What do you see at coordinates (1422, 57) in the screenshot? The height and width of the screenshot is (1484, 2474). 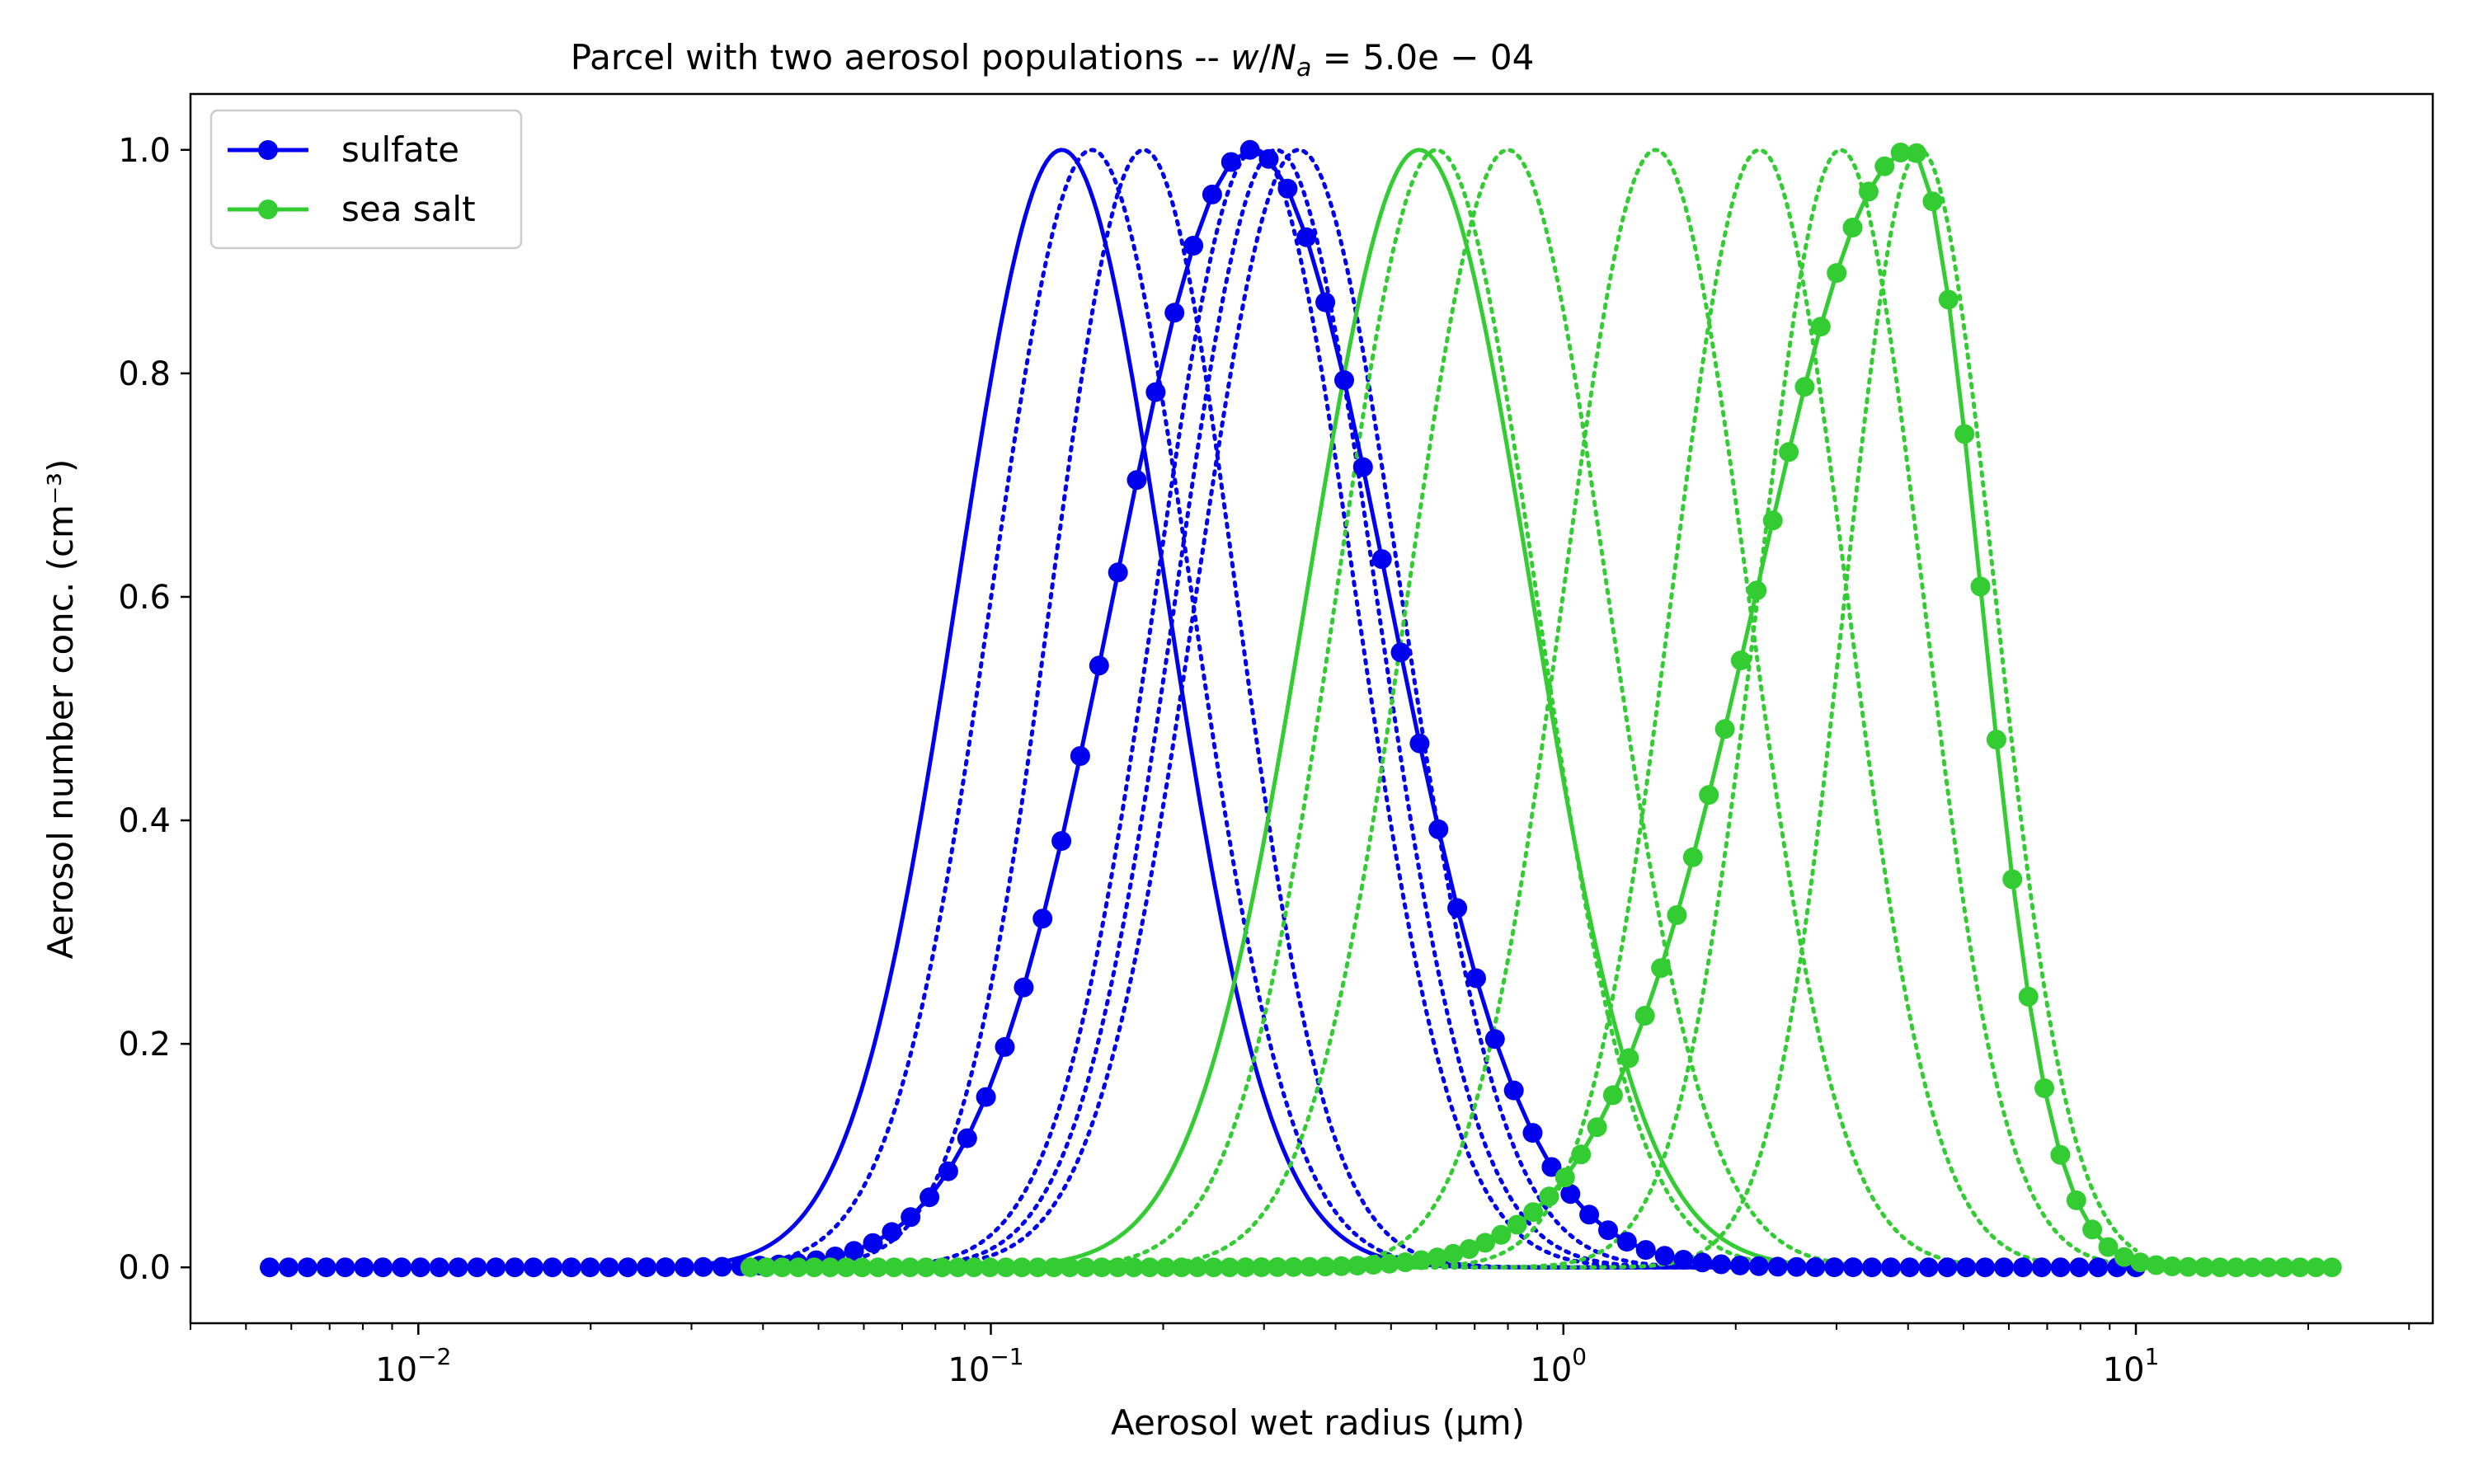 I see `chart-title-rest: = 5.0e − 04` at bounding box center [1422, 57].